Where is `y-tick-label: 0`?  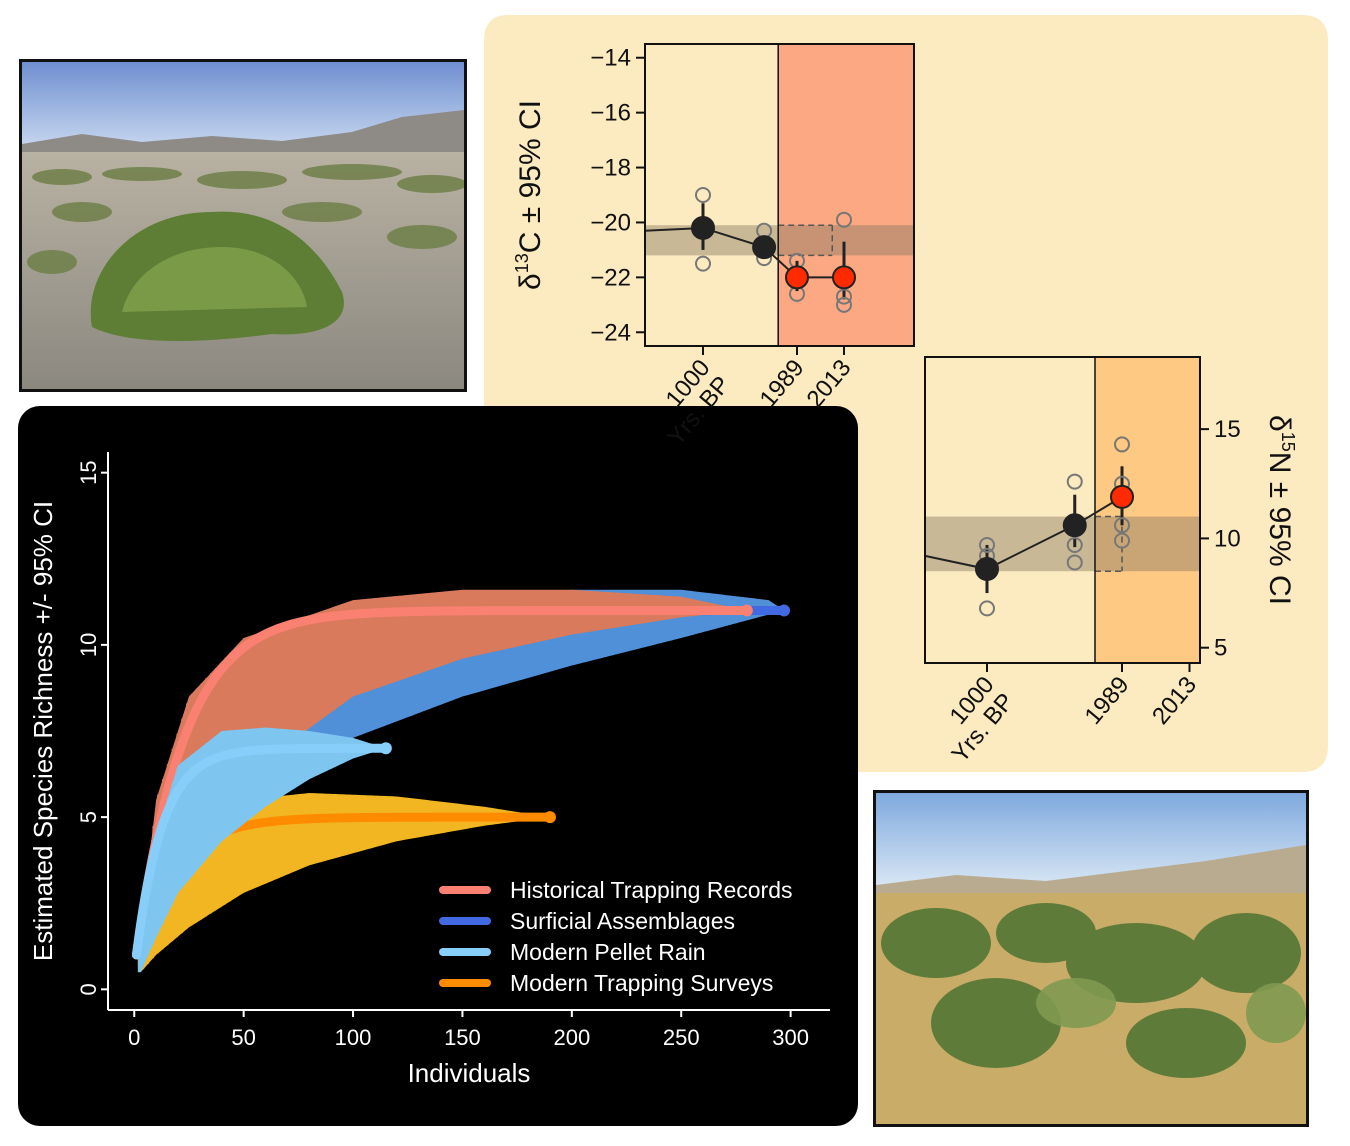
y-tick-label: 0 is located at coordinates (88, 989).